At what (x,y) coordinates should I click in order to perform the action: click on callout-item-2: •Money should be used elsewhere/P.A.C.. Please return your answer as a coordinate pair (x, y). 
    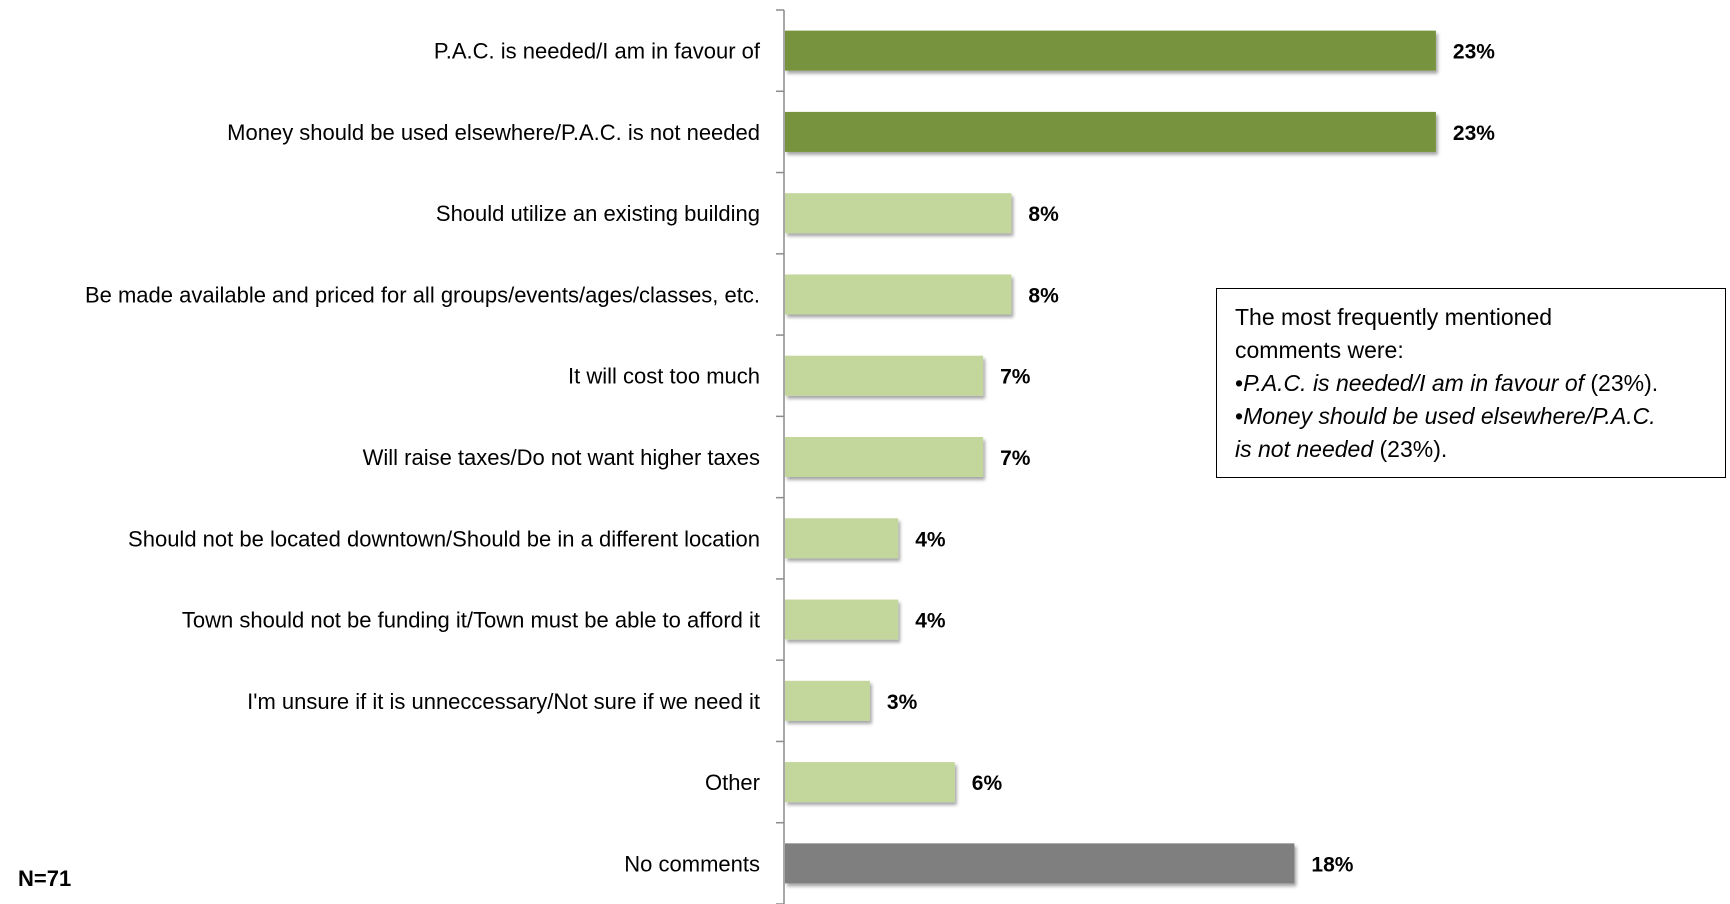
    Looking at the image, I should click on (1471, 416).